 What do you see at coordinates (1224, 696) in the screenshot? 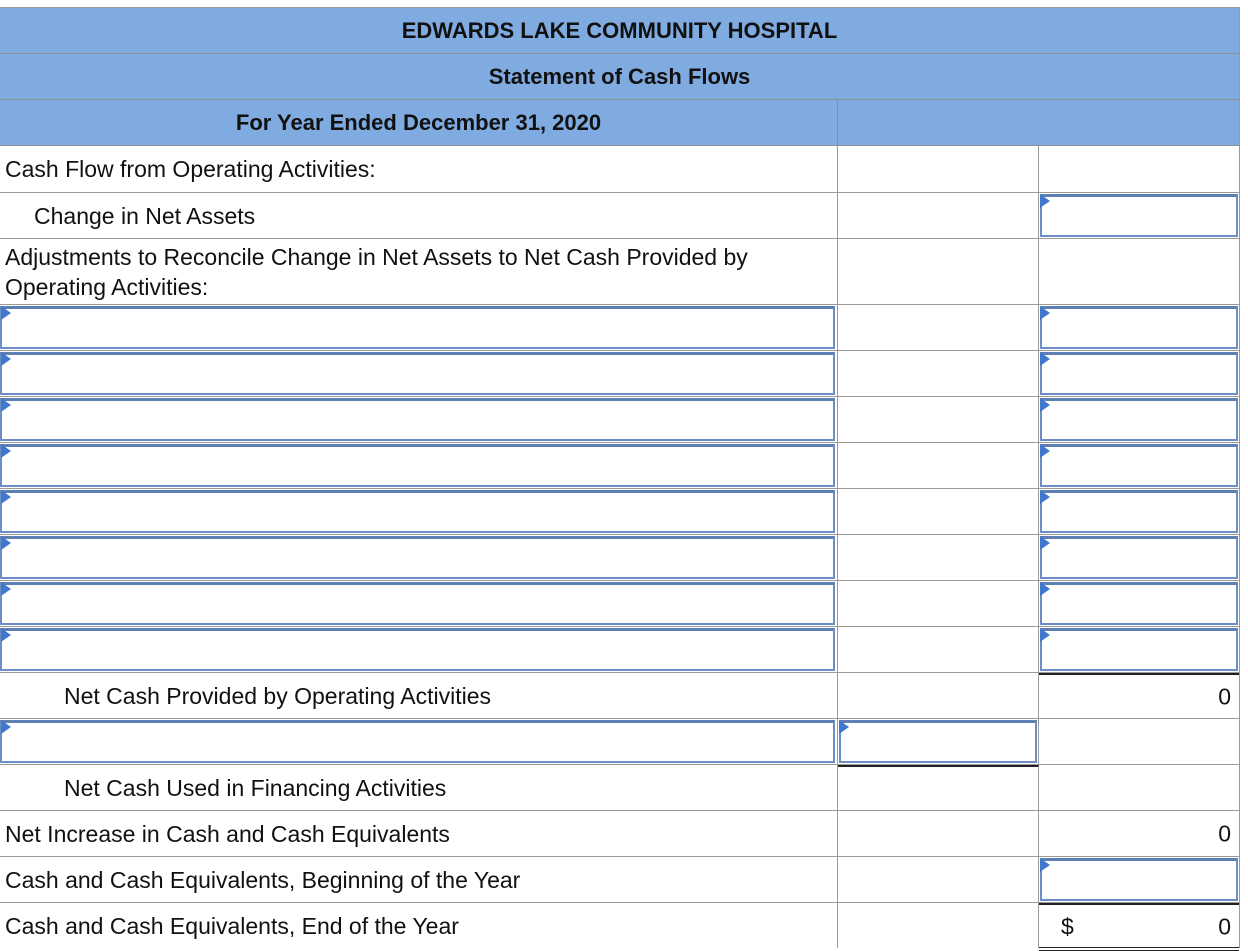
I see `net-cash-operating-value: 0` at bounding box center [1224, 696].